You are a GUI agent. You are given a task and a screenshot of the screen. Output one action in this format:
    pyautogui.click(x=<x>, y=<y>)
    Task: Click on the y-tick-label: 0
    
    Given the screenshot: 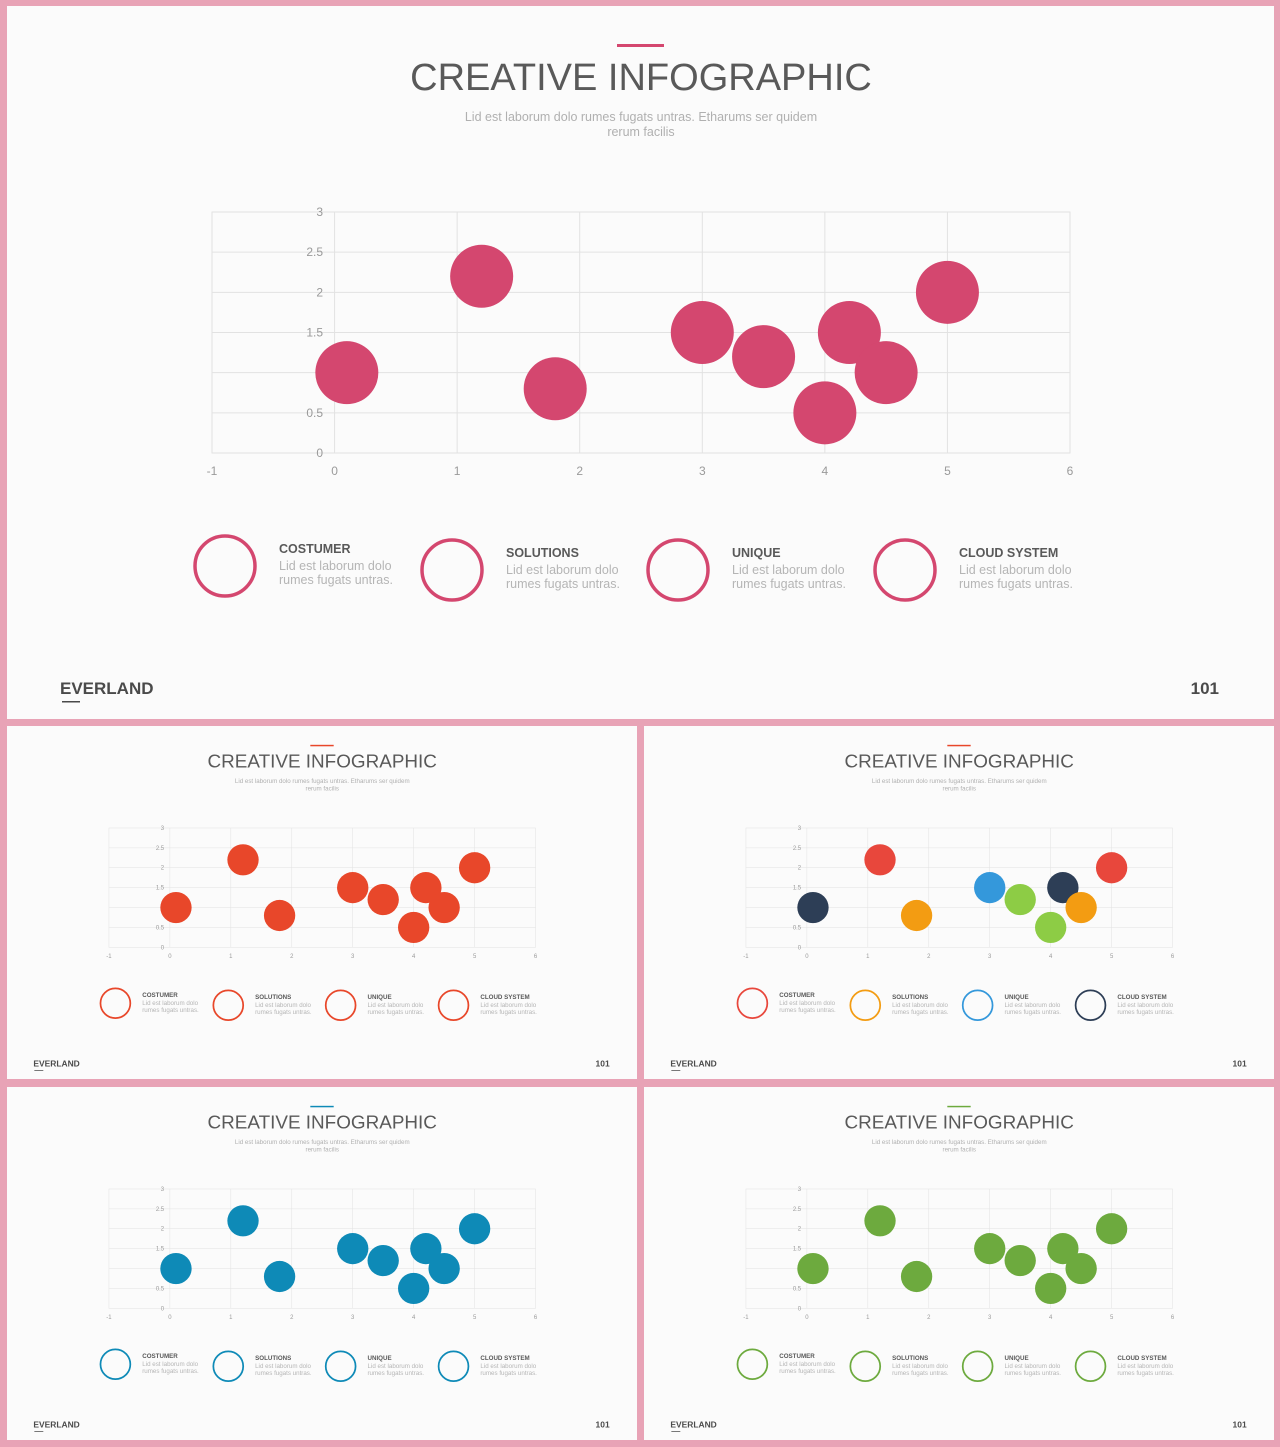 What is the action you would take?
    pyautogui.click(x=163, y=1309)
    